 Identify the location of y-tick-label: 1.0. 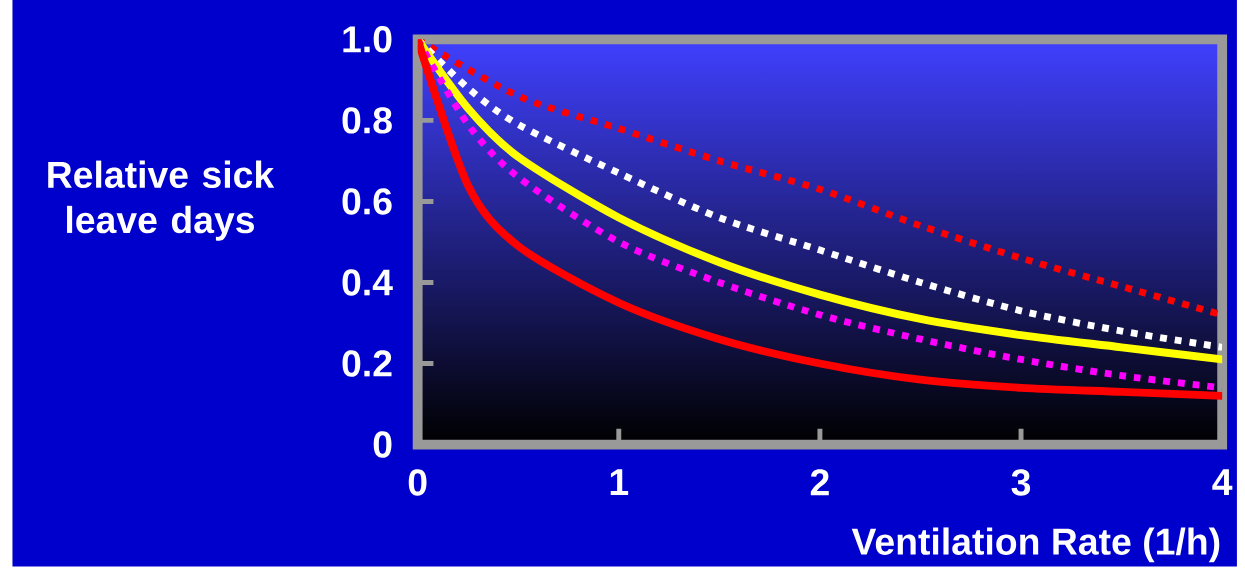
(367, 39).